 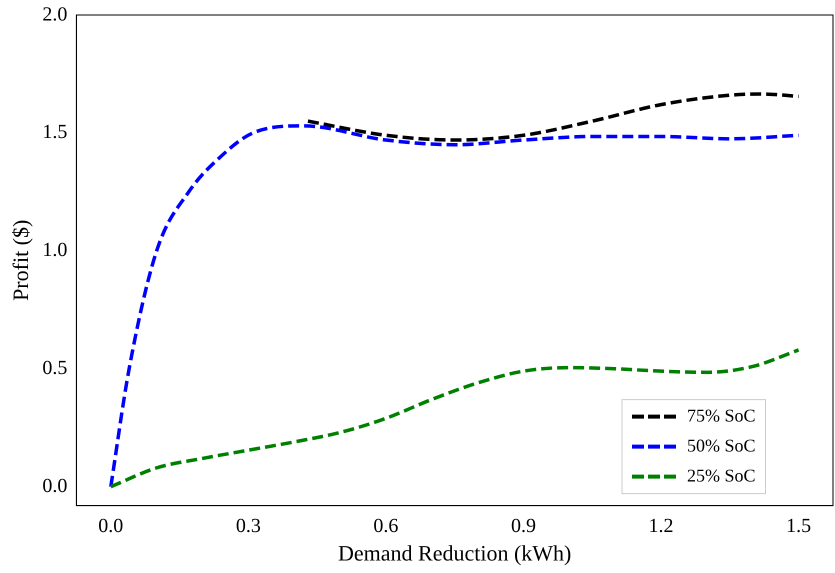 What do you see at coordinates (721, 415) in the screenshot?
I see `legend-label: 75% SoC` at bounding box center [721, 415].